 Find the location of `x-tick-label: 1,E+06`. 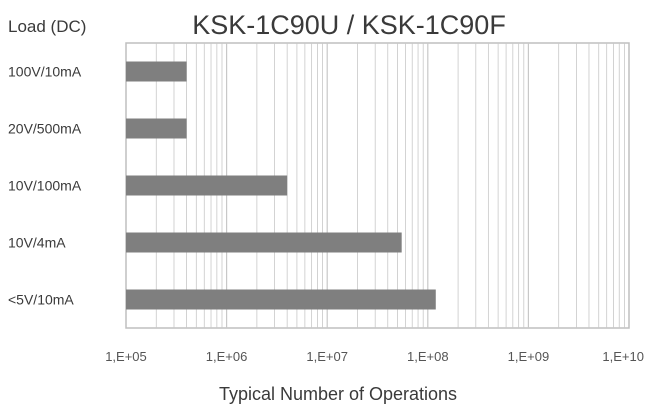

x-tick-label: 1,E+06 is located at coordinates (227, 356).